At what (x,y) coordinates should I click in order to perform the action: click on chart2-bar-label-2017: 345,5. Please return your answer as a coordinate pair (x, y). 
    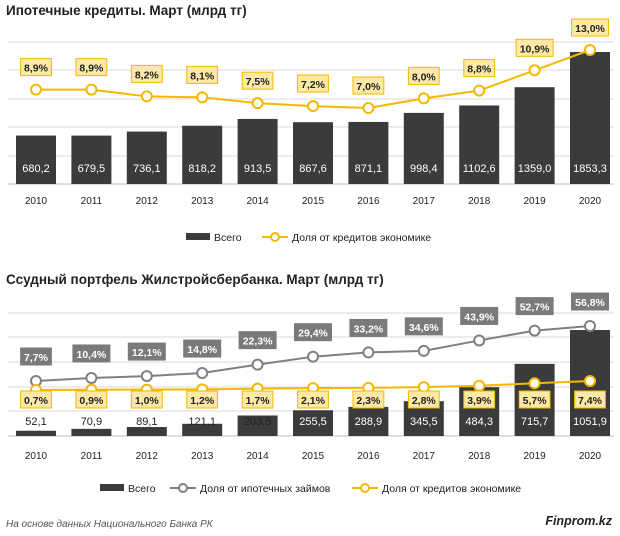
    Looking at the image, I should click on (424, 422).